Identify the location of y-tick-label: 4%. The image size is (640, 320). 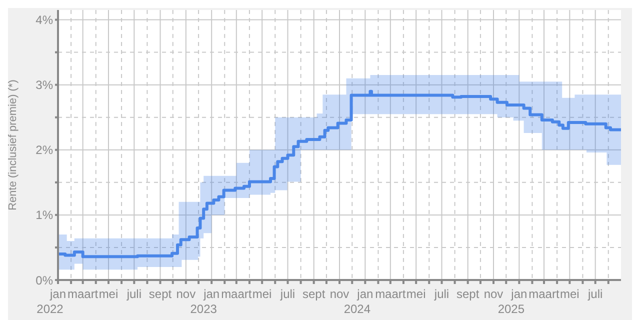
(45, 20).